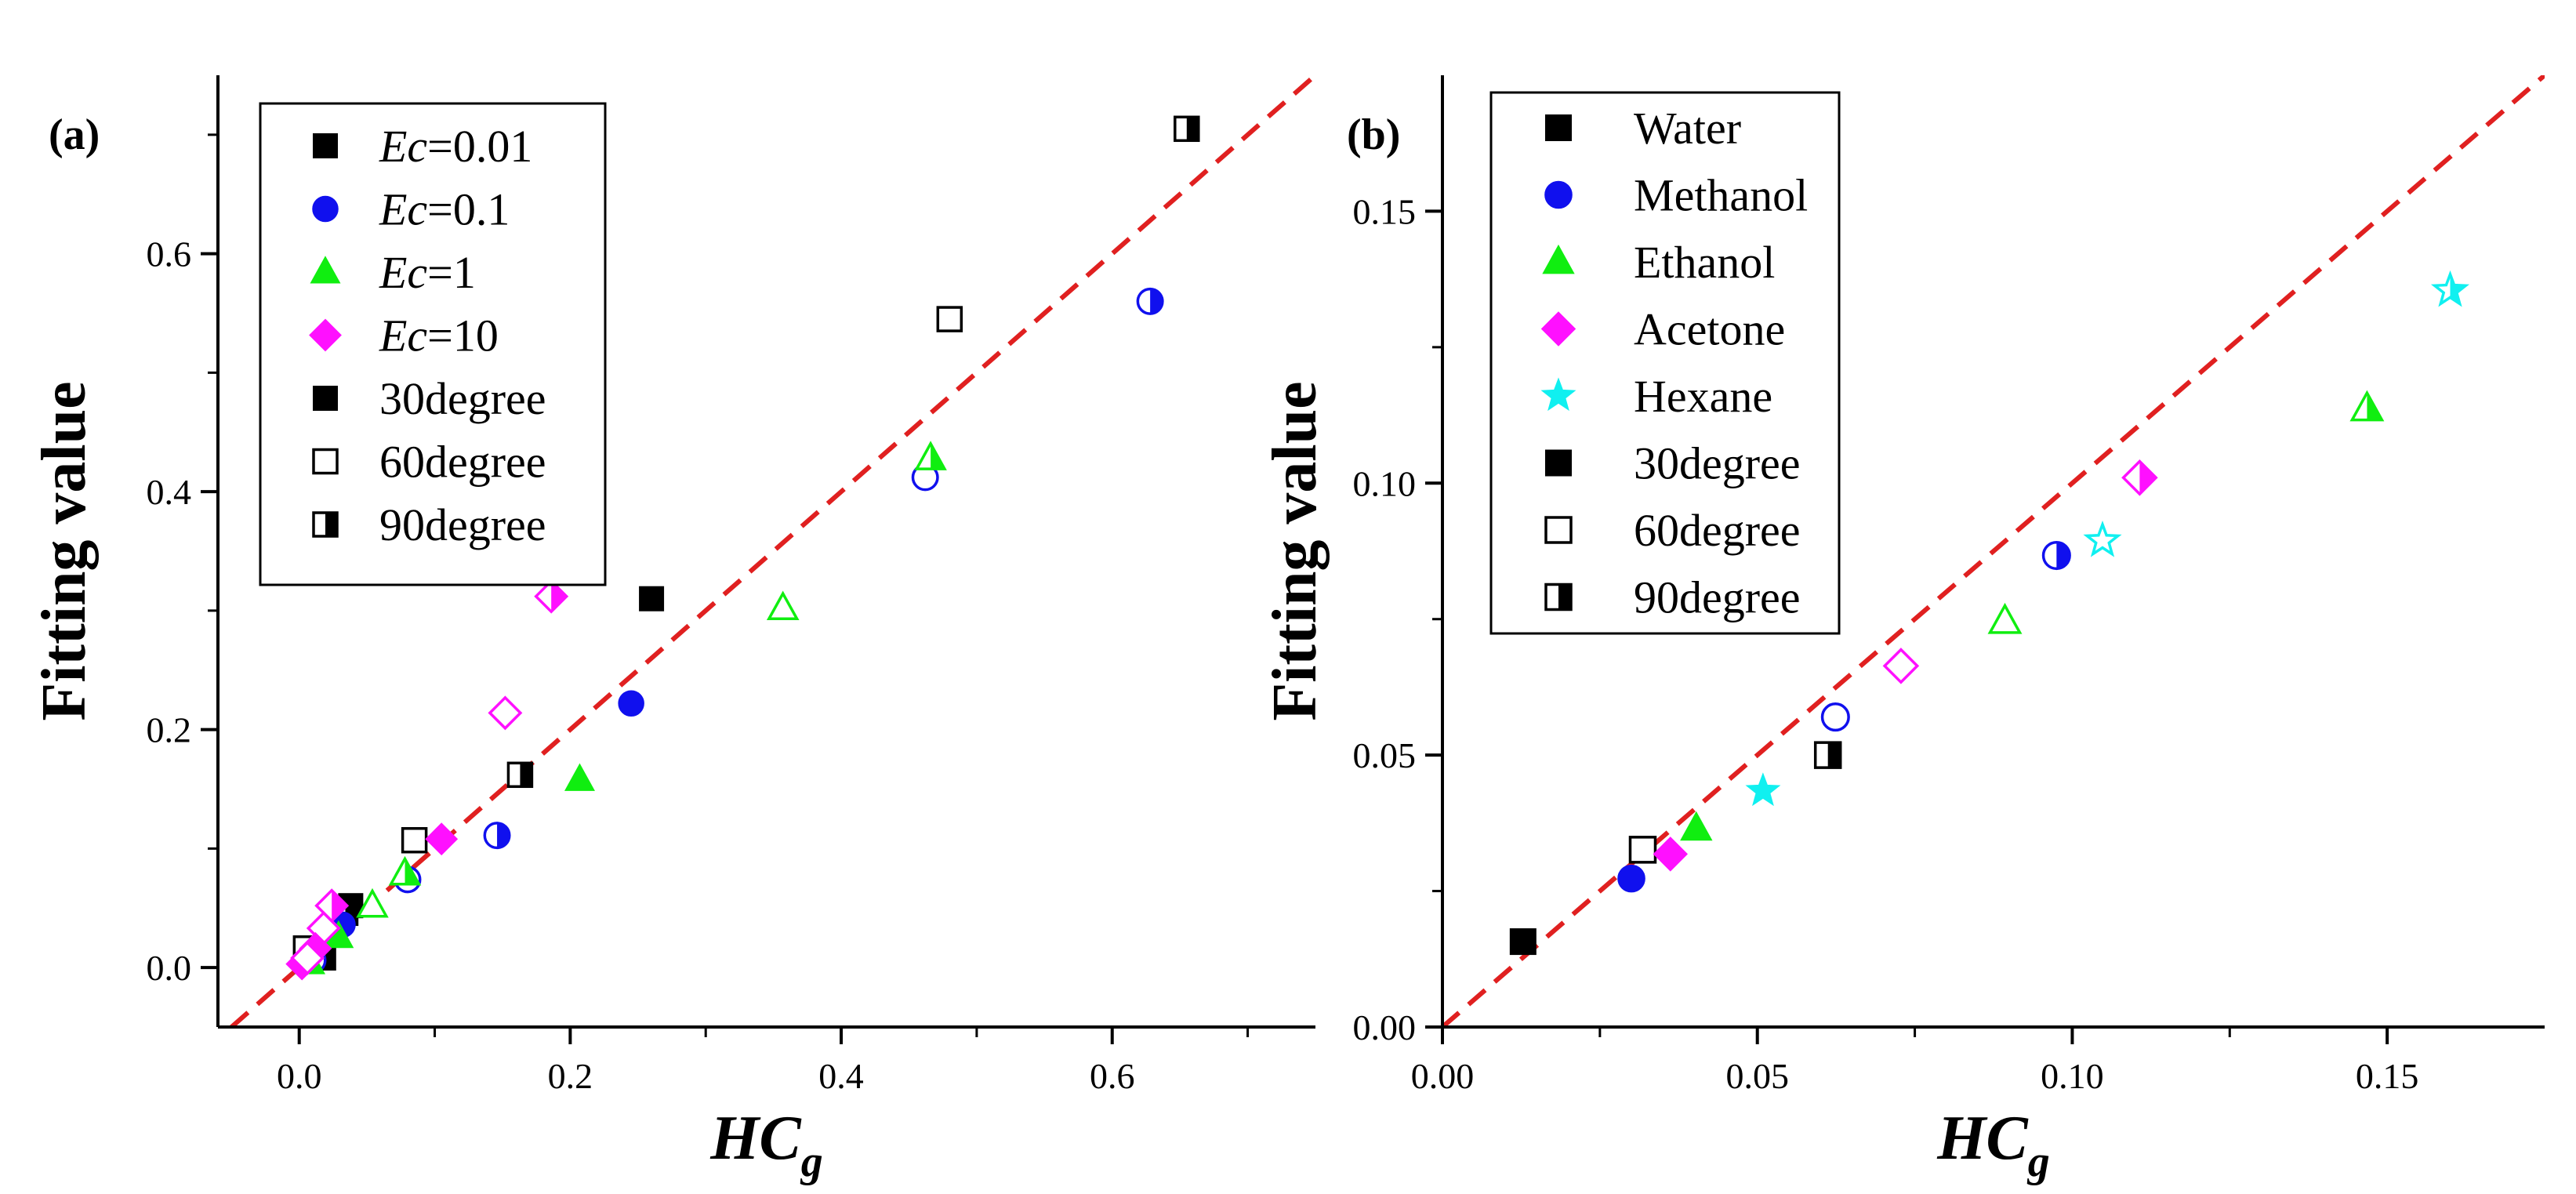 This screenshot has height=1194, width=2576. I want to click on legend-label-text: =0.1, so click(469, 210).